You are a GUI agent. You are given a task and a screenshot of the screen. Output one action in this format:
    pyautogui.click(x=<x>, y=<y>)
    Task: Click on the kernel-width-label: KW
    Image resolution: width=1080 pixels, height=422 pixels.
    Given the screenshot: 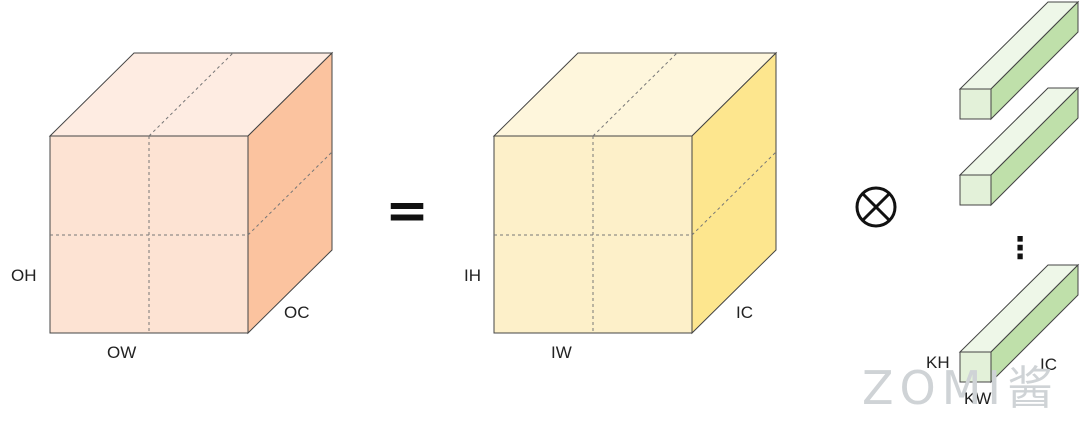 What is the action you would take?
    pyautogui.click(x=977, y=398)
    